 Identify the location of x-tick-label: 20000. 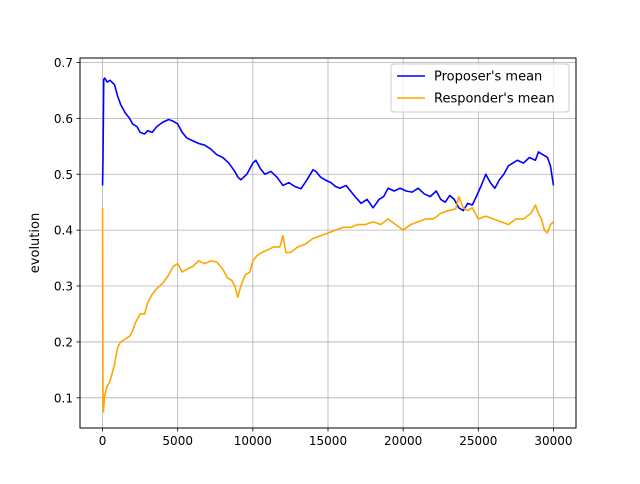
(403, 441).